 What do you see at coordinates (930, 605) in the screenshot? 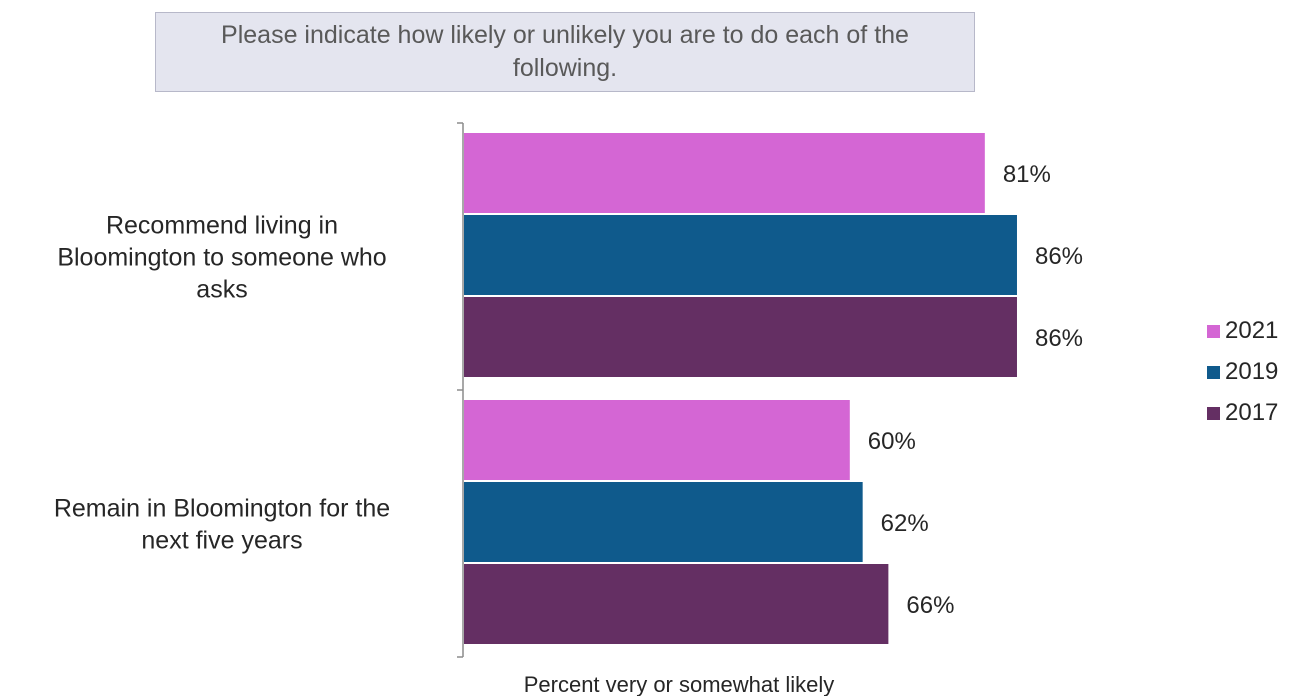
I see `data-label-2017-2: 66%` at bounding box center [930, 605].